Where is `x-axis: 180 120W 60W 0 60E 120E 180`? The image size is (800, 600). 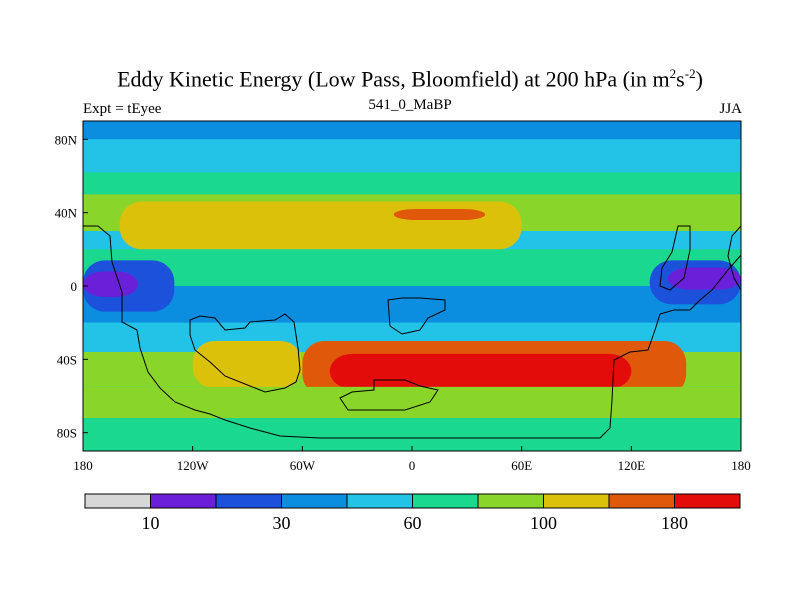 x-axis: 180 120W 60W 0 60E 120E 180 is located at coordinates (412, 459).